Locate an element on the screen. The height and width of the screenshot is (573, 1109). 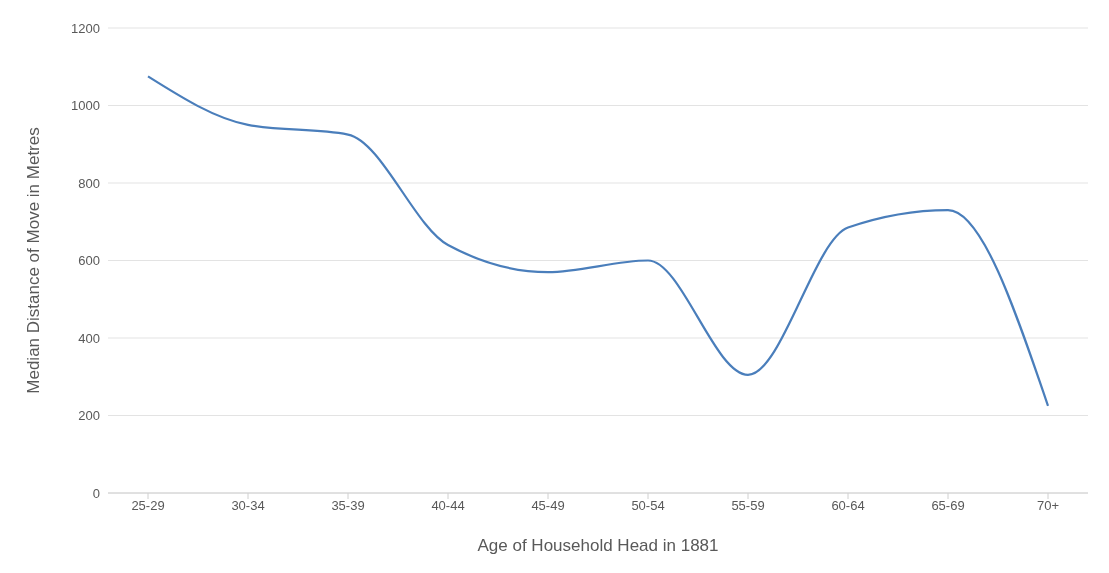
y-tick-label: 400 is located at coordinates (89, 338).